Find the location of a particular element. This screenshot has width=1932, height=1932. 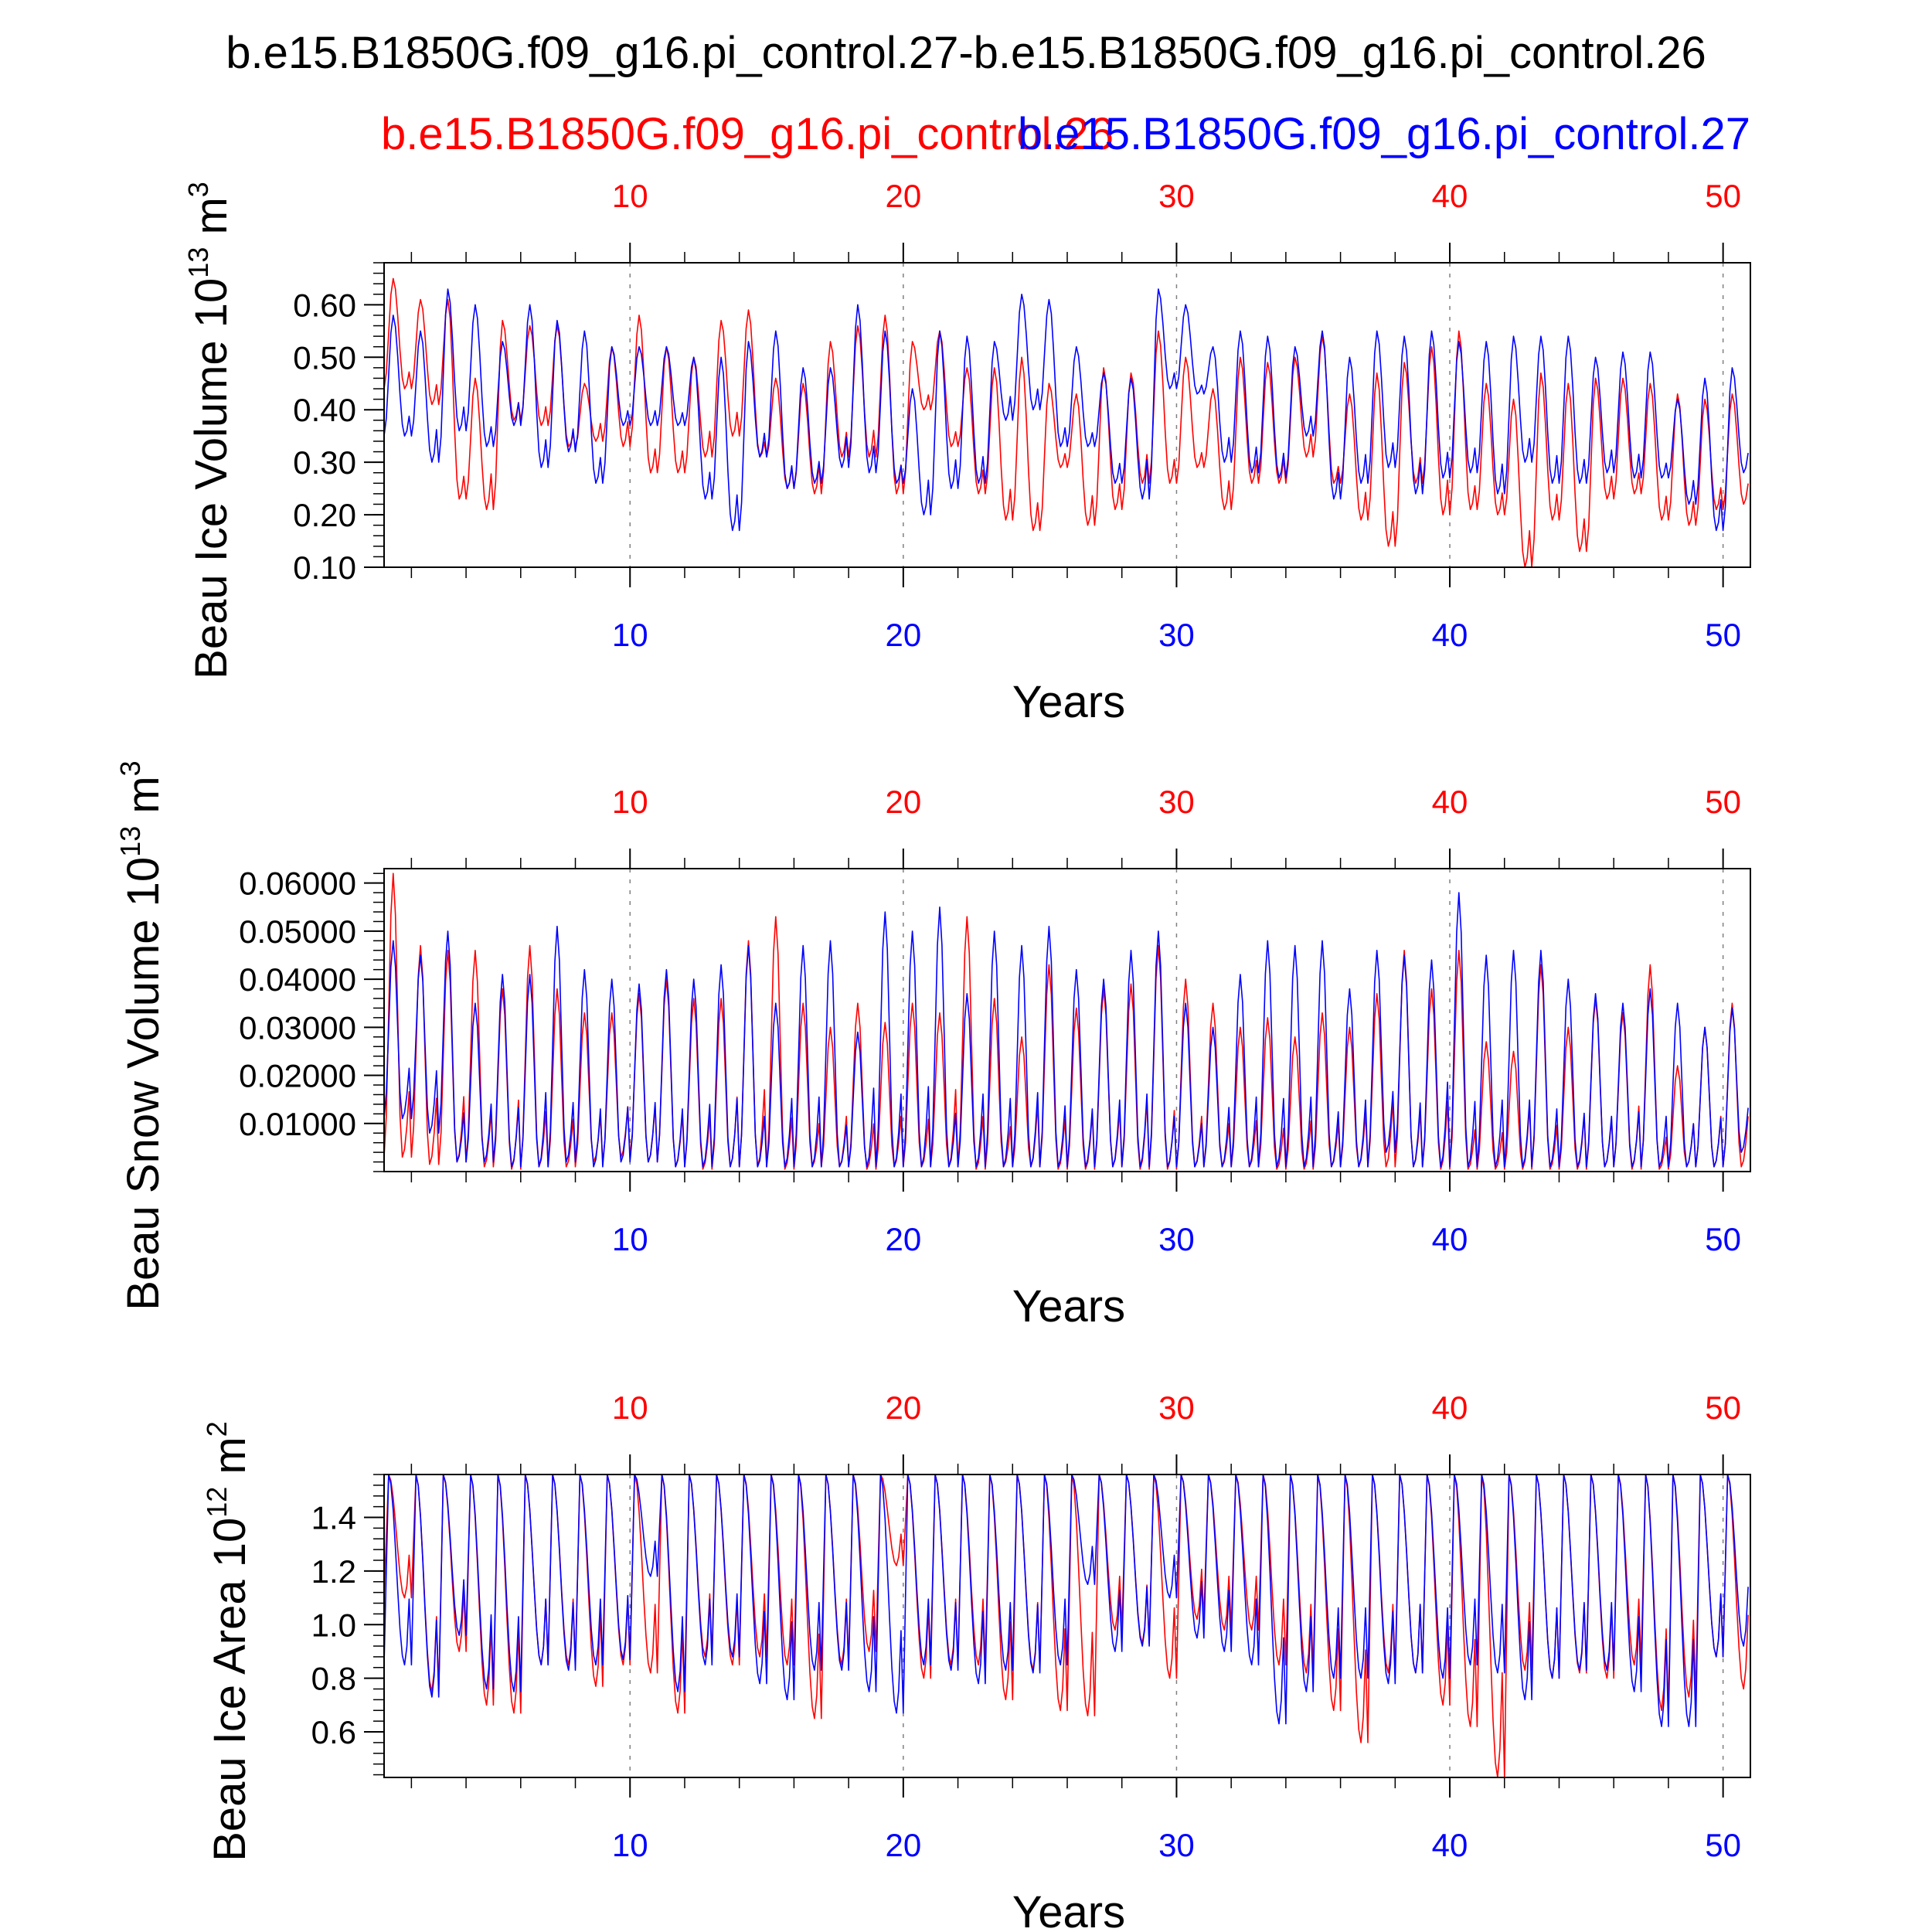

y-axis-title: Beau Ice Area 1012 m2 is located at coordinates (228, 1642).